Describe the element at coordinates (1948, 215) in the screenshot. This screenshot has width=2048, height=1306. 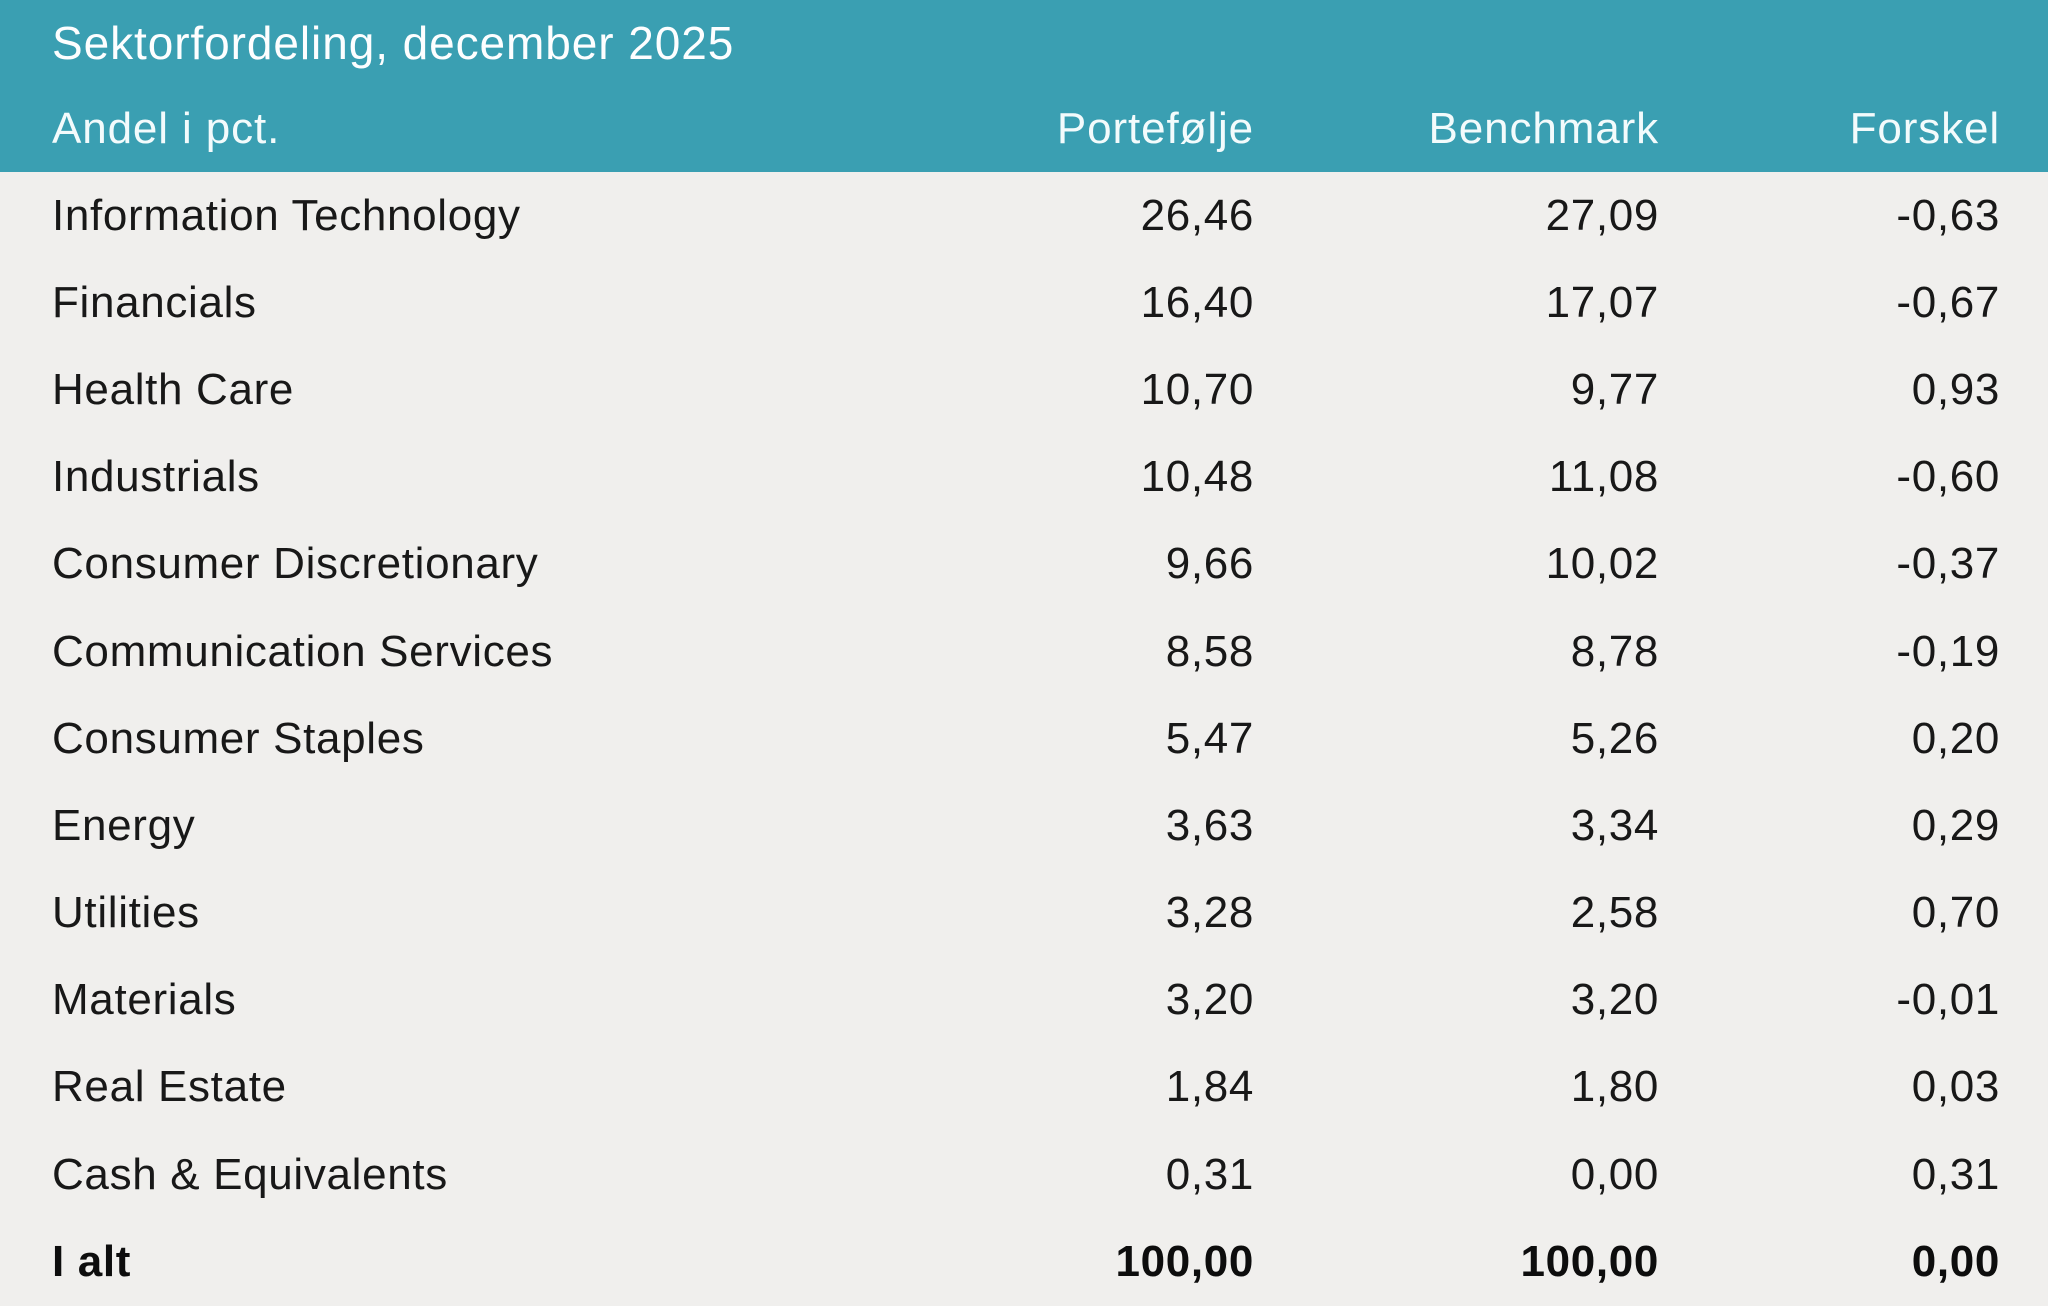
I see `difference-value: -0,63` at that location.